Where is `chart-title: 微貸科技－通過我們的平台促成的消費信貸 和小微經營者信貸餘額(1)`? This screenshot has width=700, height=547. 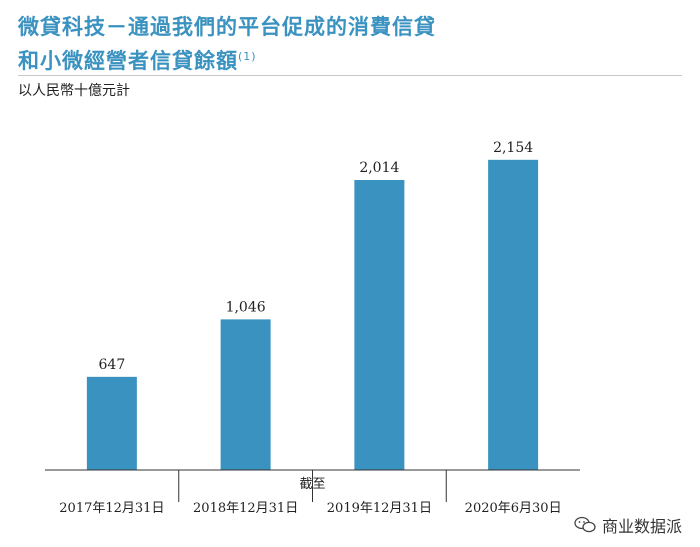
chart-title: 微貸科技－通過我們的平台促成的消費信貸 和小微經營者信貸餘額(1) is located at coordinates (227, 44).